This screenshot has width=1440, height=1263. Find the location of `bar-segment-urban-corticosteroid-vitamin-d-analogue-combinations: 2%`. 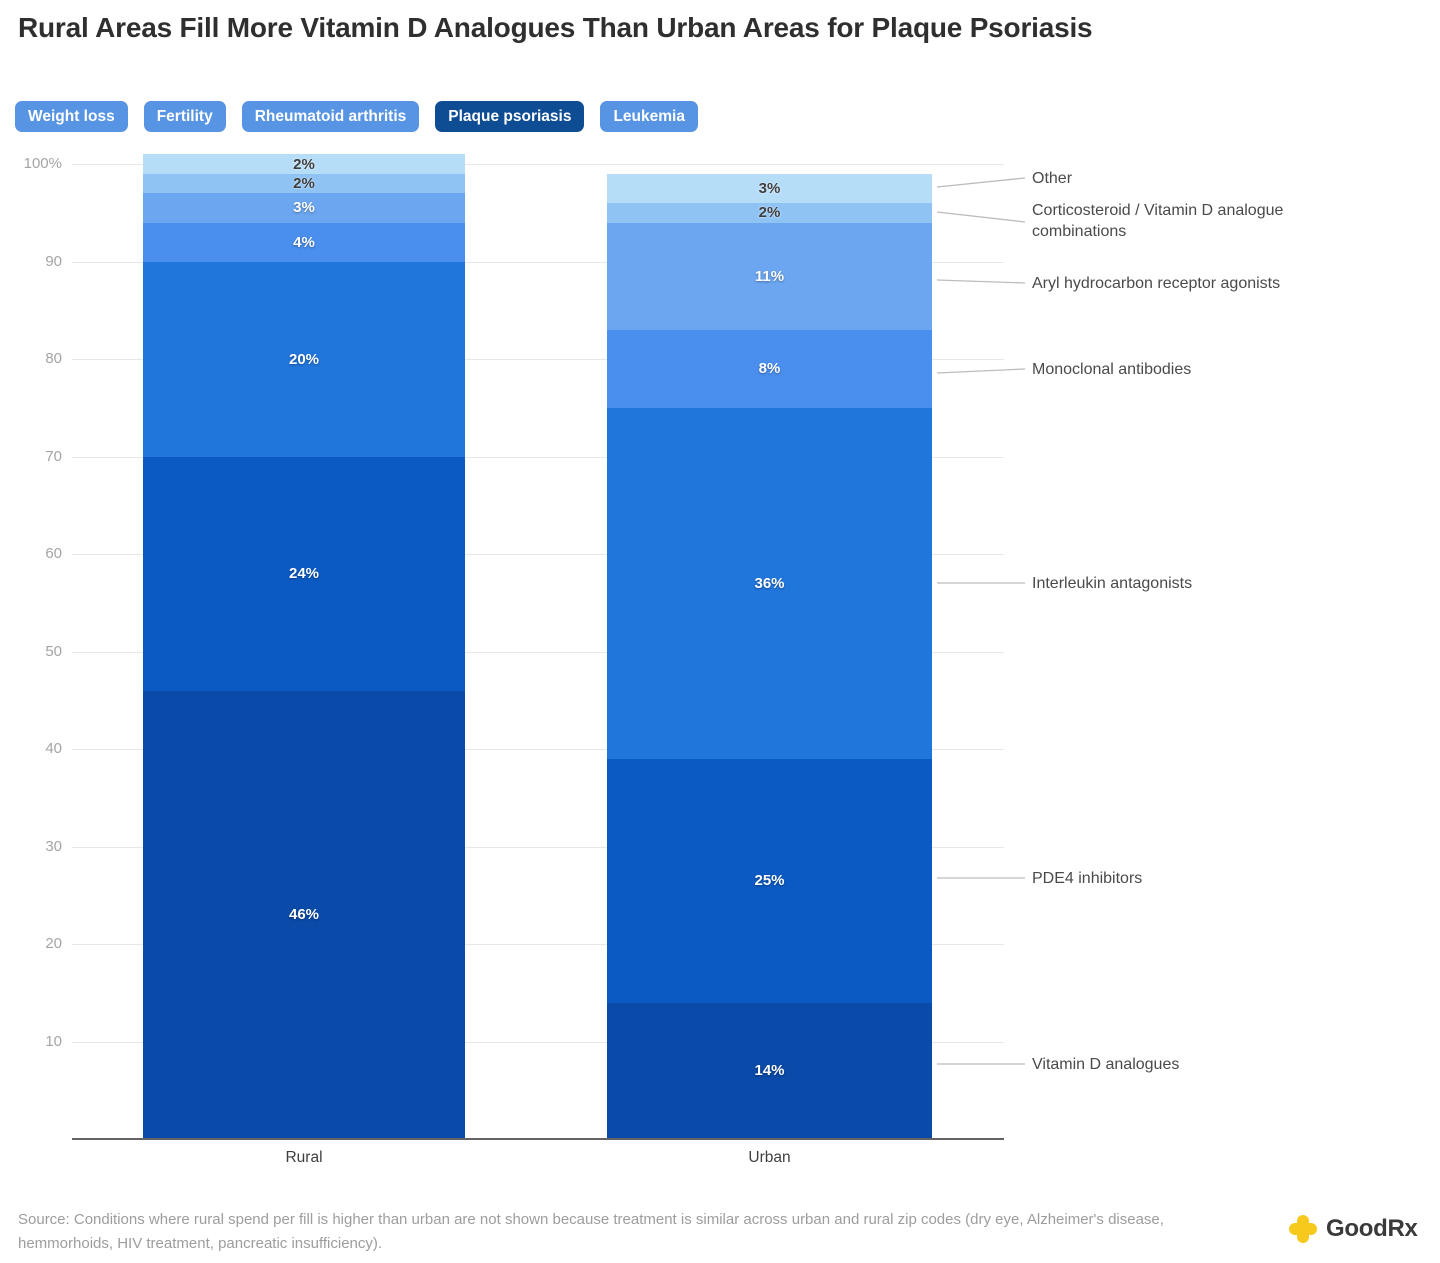

bar-segment-urban-corticosteroid-vitamin-d-analogue-combinations: 2% is located at coordinates (769, 213).